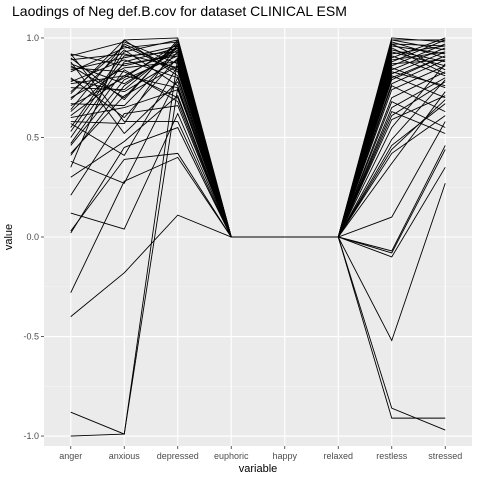  I want to click on y-tick-label: 0.5, so click(32, 137).